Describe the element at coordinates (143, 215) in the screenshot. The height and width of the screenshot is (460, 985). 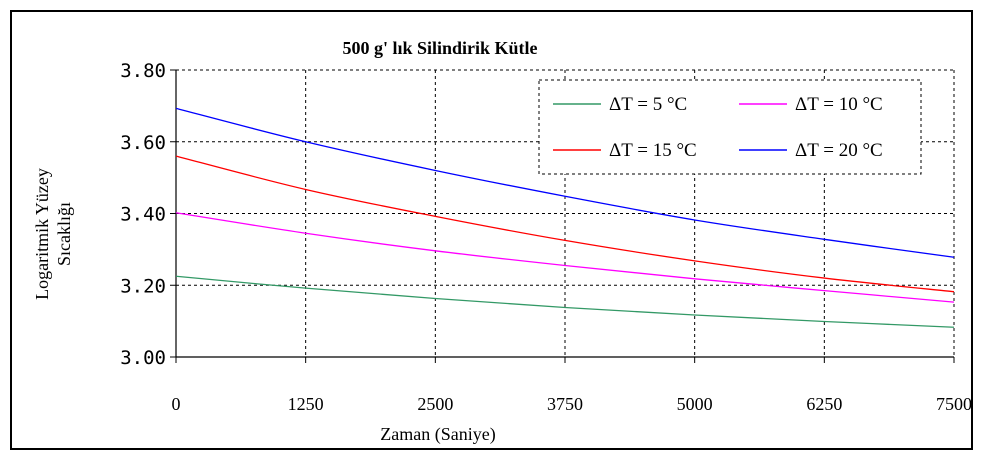
I see `y-tick-label: 3.40` at that location.